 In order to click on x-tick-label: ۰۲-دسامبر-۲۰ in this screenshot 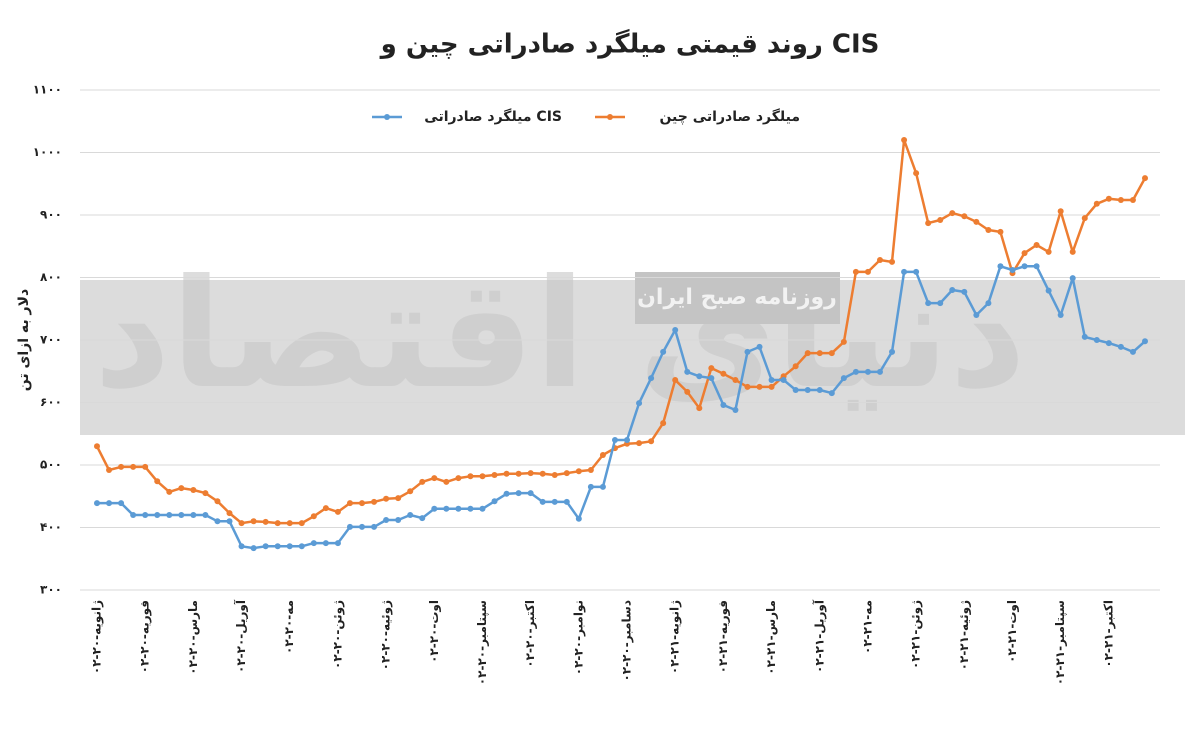, I will do `click(627, 641)`.